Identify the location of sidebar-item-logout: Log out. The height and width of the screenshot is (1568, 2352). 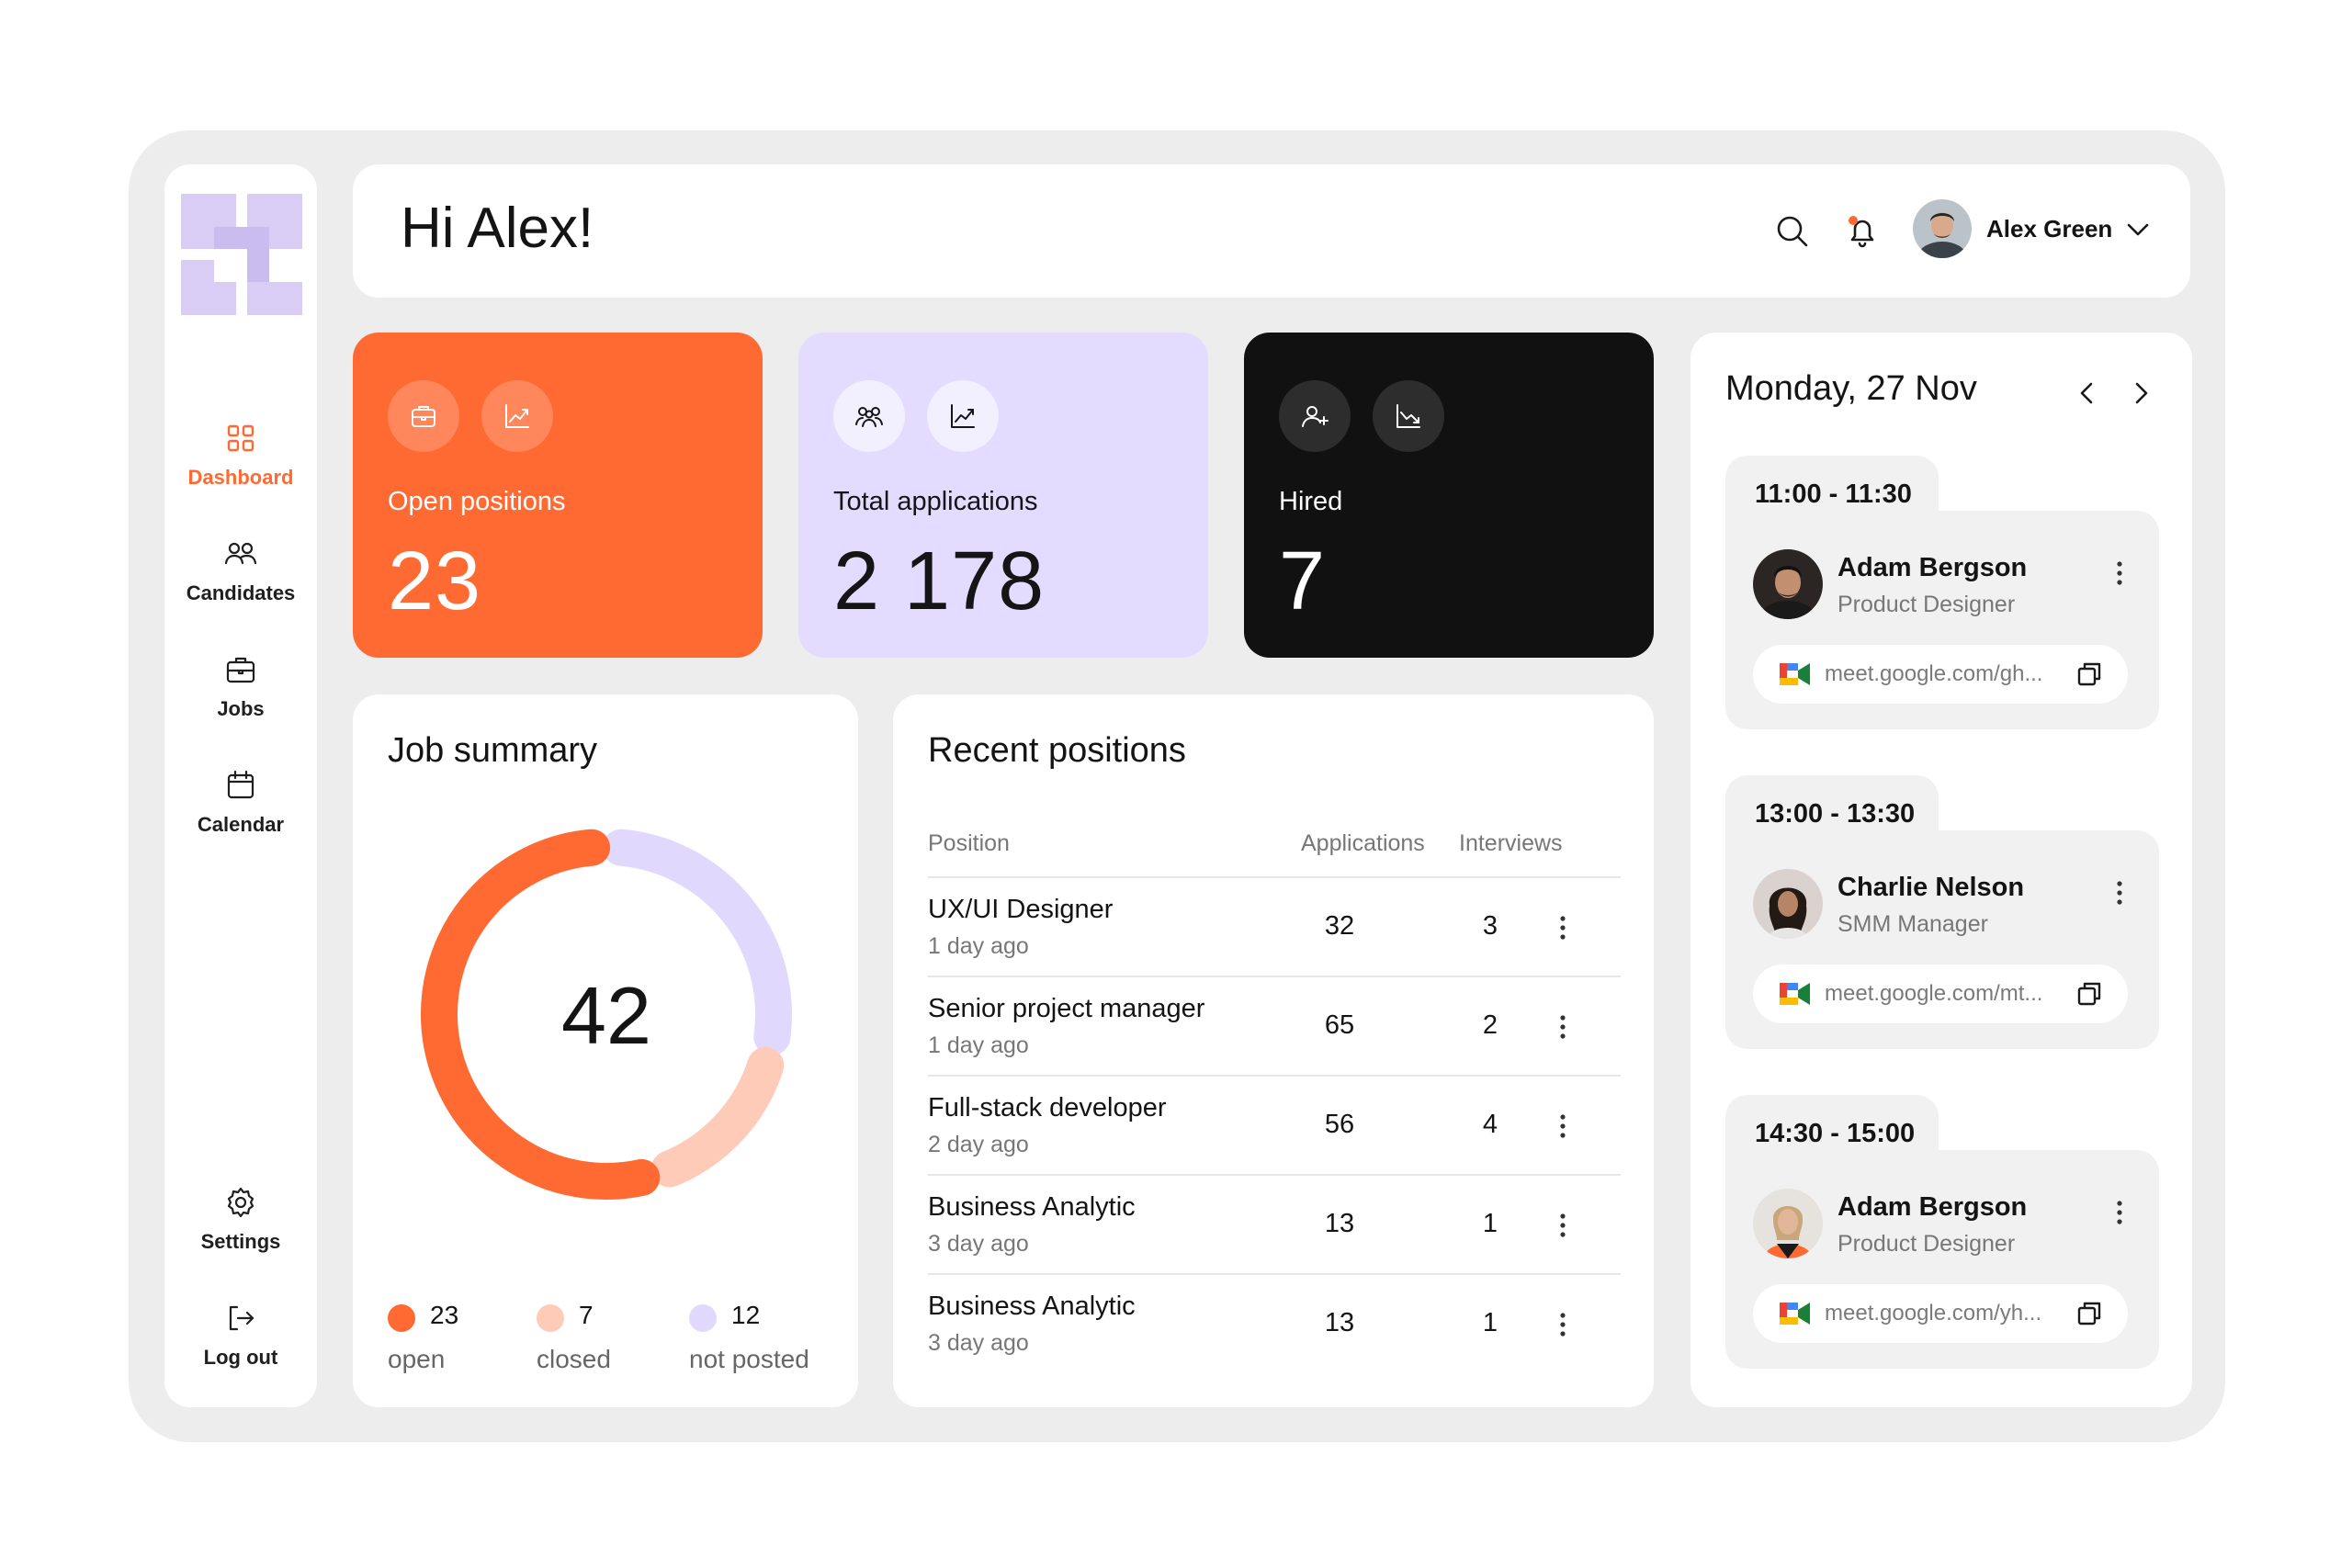
(240, 1335).